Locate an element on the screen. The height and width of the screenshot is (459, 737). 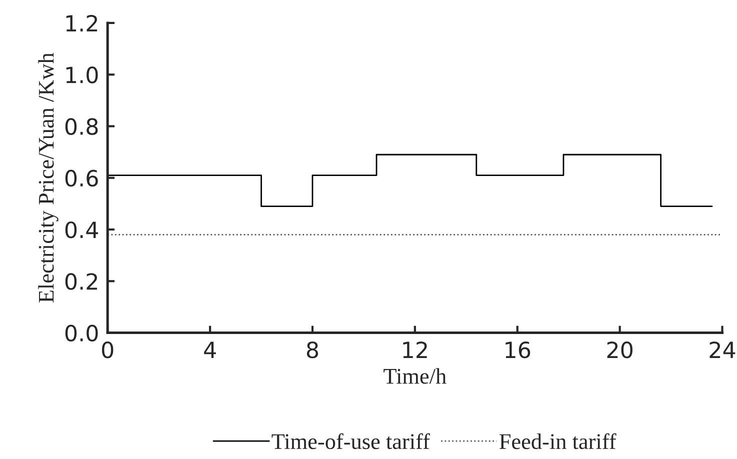
x-tick-label: 4 is located at coordinates (210, 350).